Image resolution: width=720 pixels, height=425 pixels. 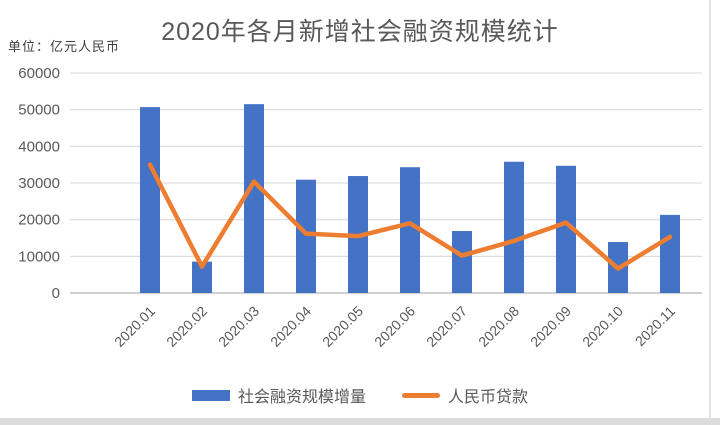 I want to click on svg-text: 50000, so click(x=39, y=110).